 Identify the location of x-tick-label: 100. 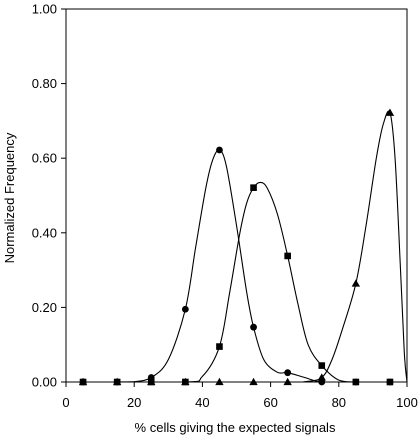
(407, 402).